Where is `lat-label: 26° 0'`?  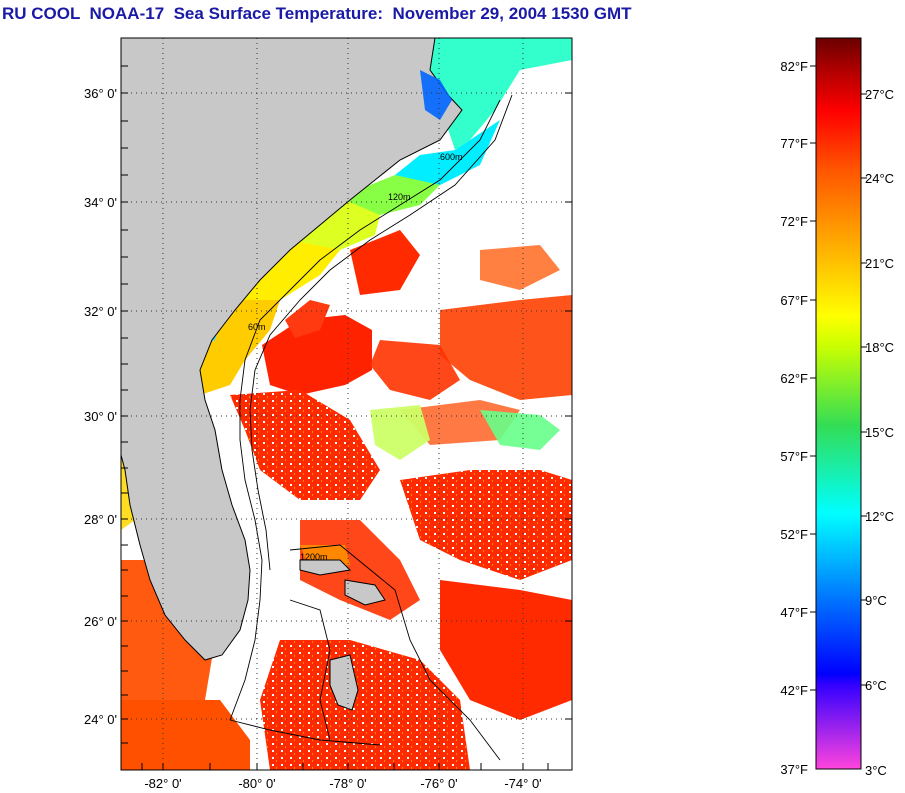 lat-label: 26° 0' is located at coordinates (100, 621).